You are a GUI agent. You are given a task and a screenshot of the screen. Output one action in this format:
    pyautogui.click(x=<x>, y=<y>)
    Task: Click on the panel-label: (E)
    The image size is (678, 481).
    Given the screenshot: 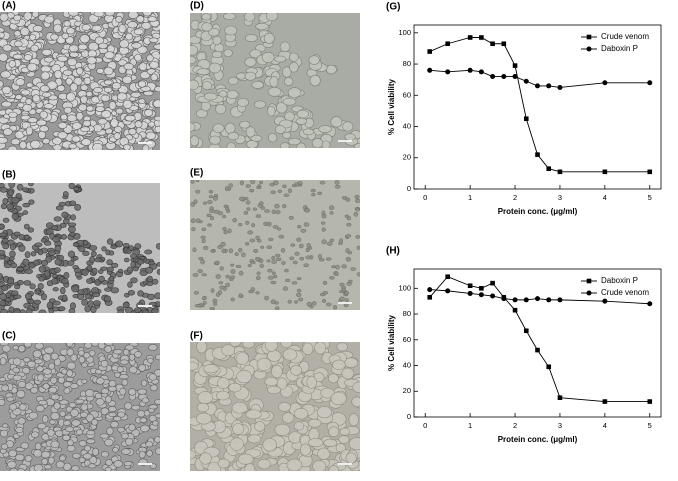 What is the action you would take?
    pyautogui.click(x=196, y=173)
    